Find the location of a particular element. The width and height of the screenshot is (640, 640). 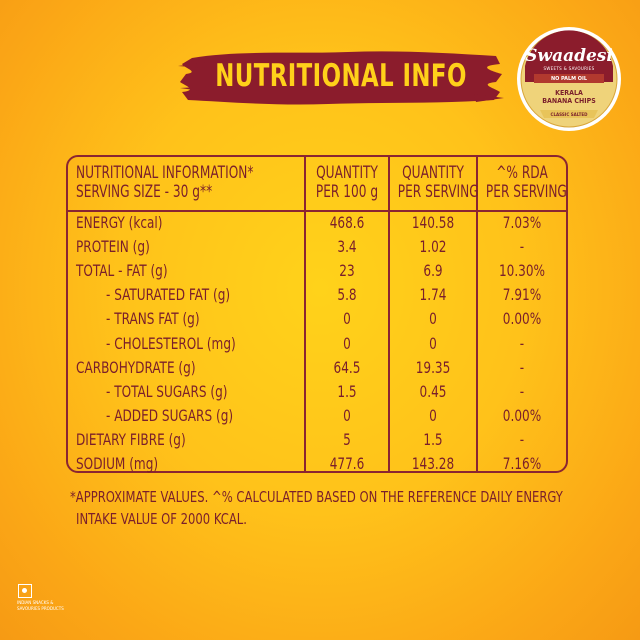

page-title: NUTRITIONAL INFO is located at coordinates (341, 76).